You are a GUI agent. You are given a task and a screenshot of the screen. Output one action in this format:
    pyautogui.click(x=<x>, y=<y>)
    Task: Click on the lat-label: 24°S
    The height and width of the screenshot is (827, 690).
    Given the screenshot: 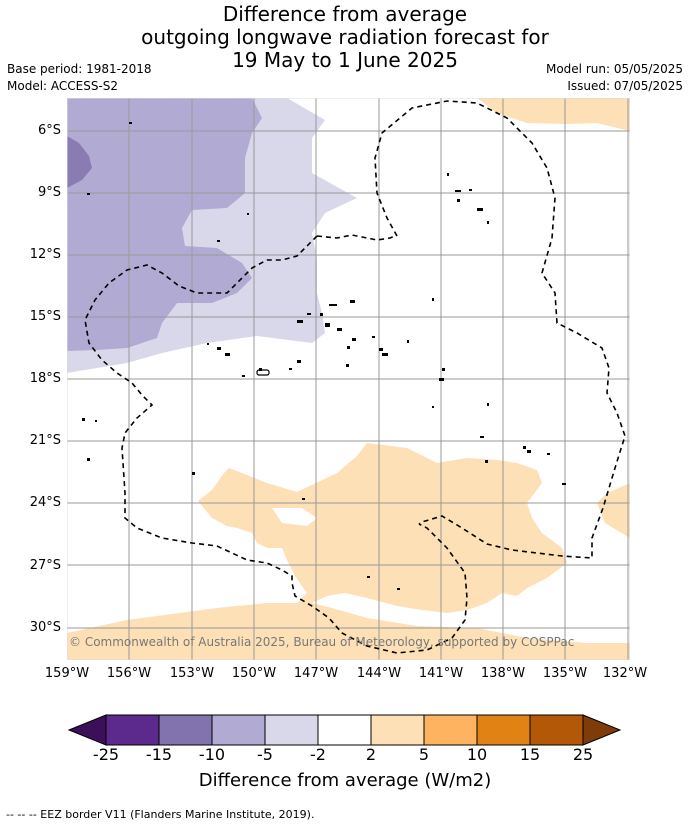 What is the action you would take?
    pyautogui.click(x=45, y=502)
    